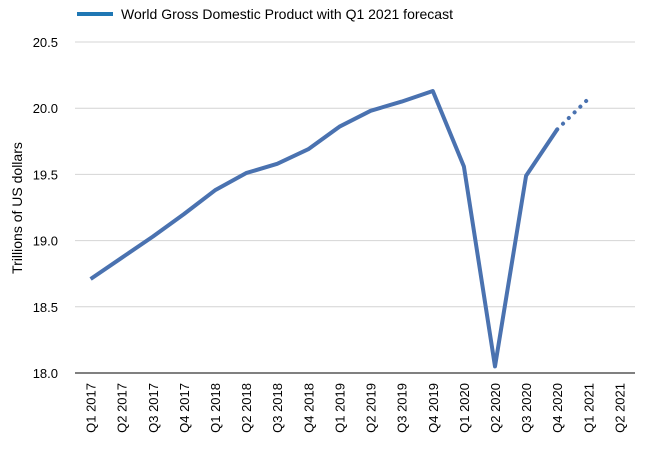 Image resolution: width=650 pixels, height=471 pixels. What do you see at coordinates (45, 174) in the screenshot?
I see `y-tick-label: 19.5` at bounding box center [45, 174].